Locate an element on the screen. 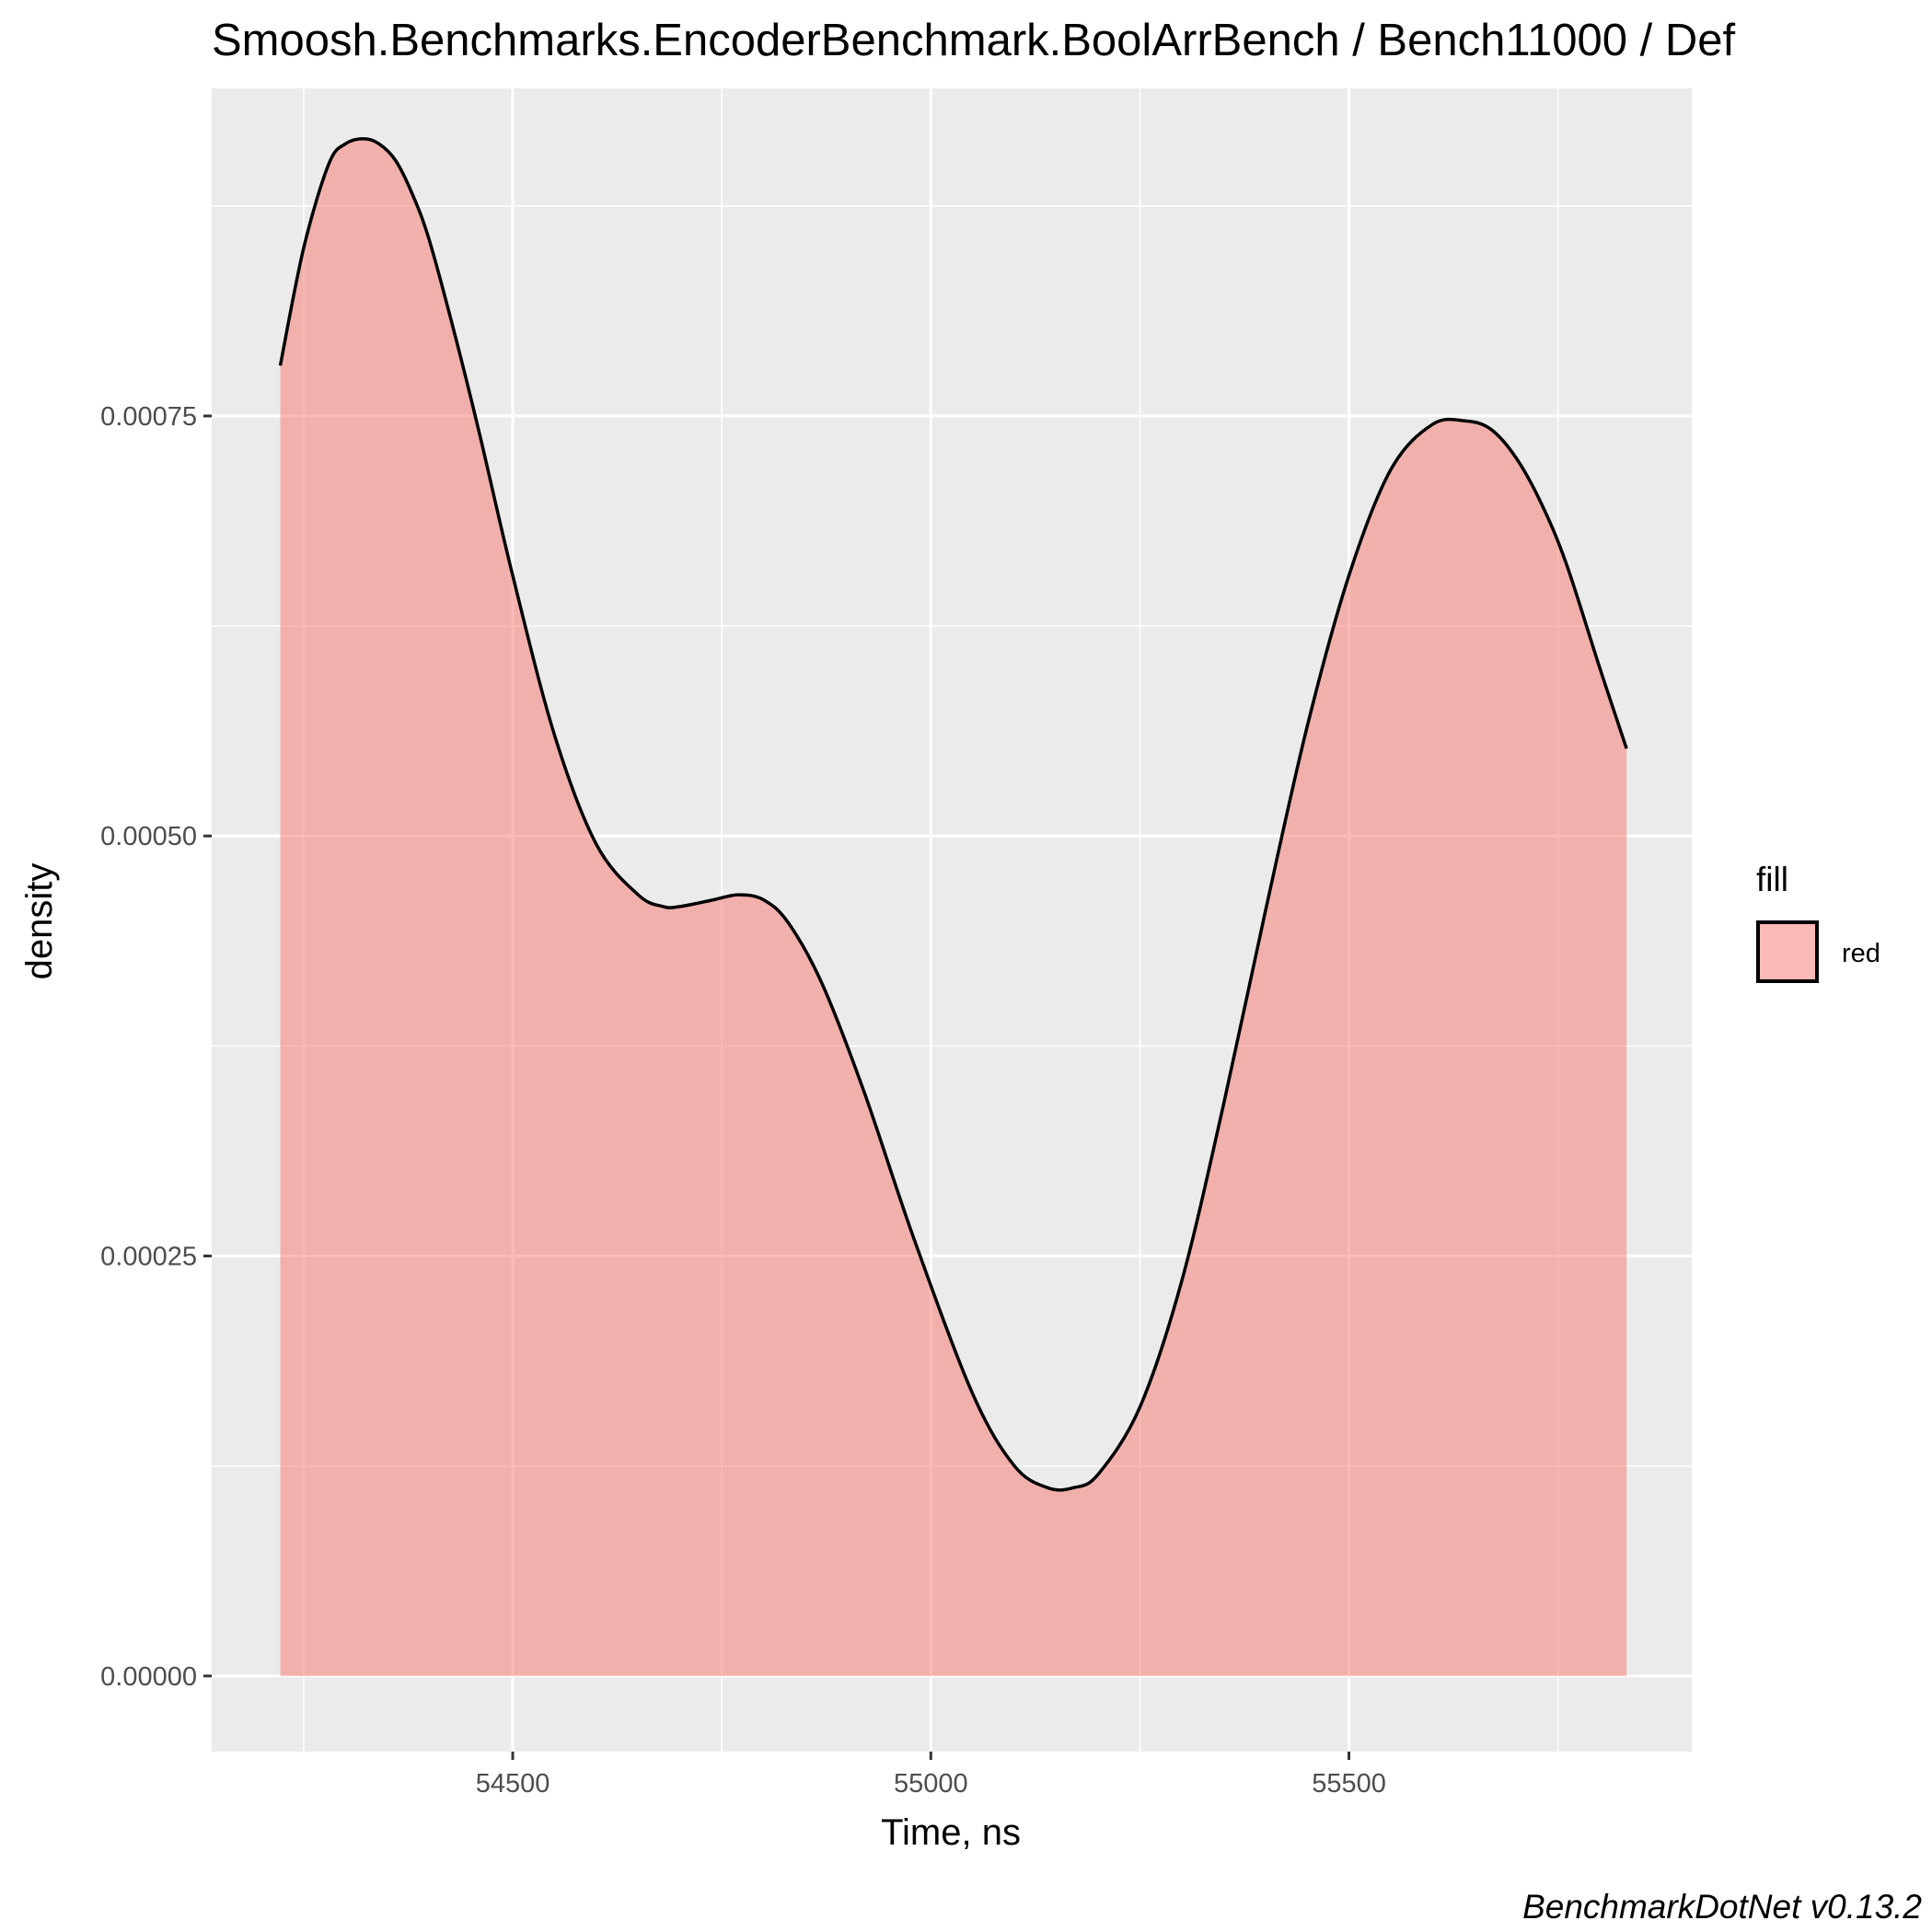 This screenshot has width=1932, height=1932. y-axis: 0.00000 0.00025 0.00050 0.00075 is located at coordinates (156, 1047).